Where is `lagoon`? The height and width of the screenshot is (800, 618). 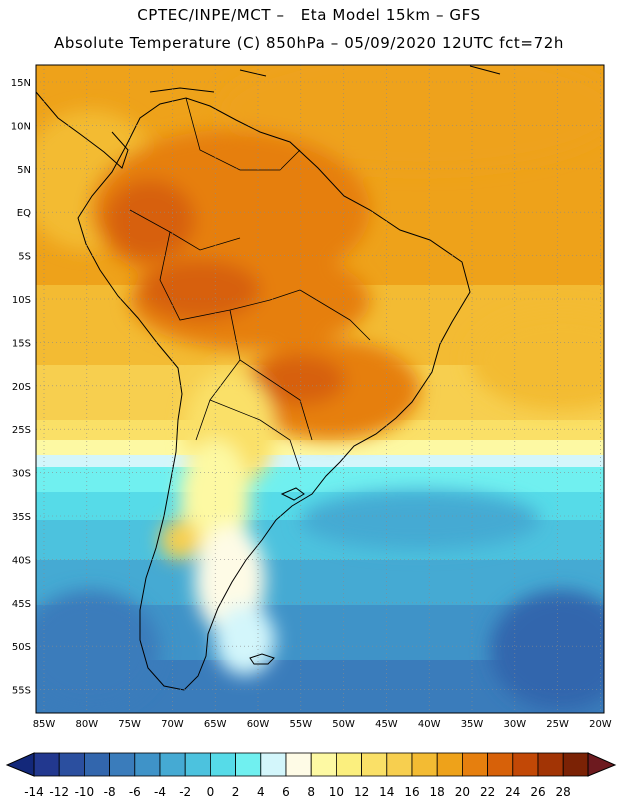
lagoon is located at coordinates (292, 494).